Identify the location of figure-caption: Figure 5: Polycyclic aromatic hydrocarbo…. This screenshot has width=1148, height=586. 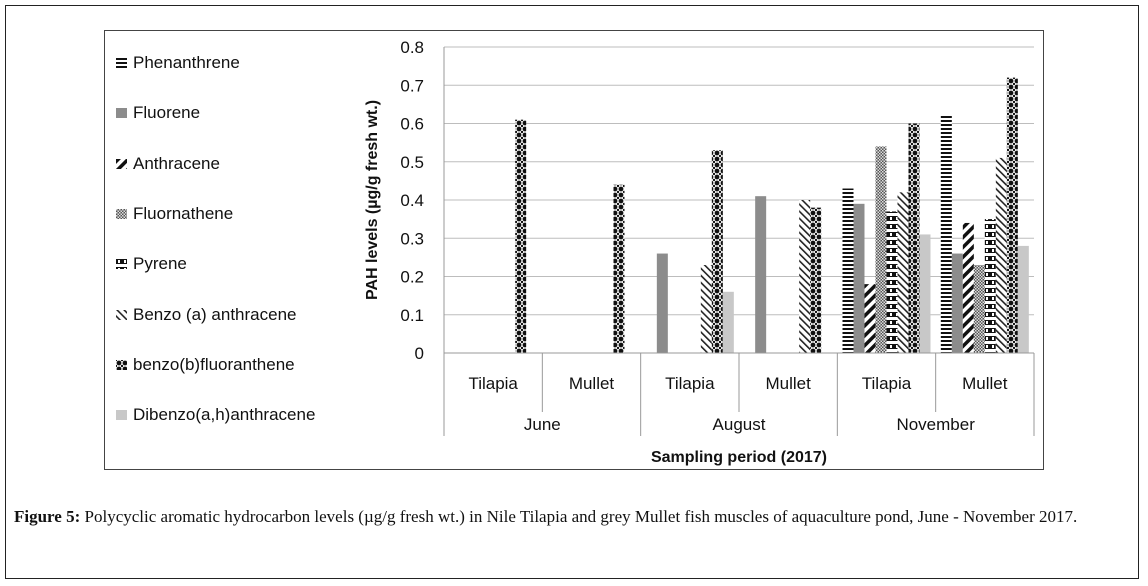
(572, 517).